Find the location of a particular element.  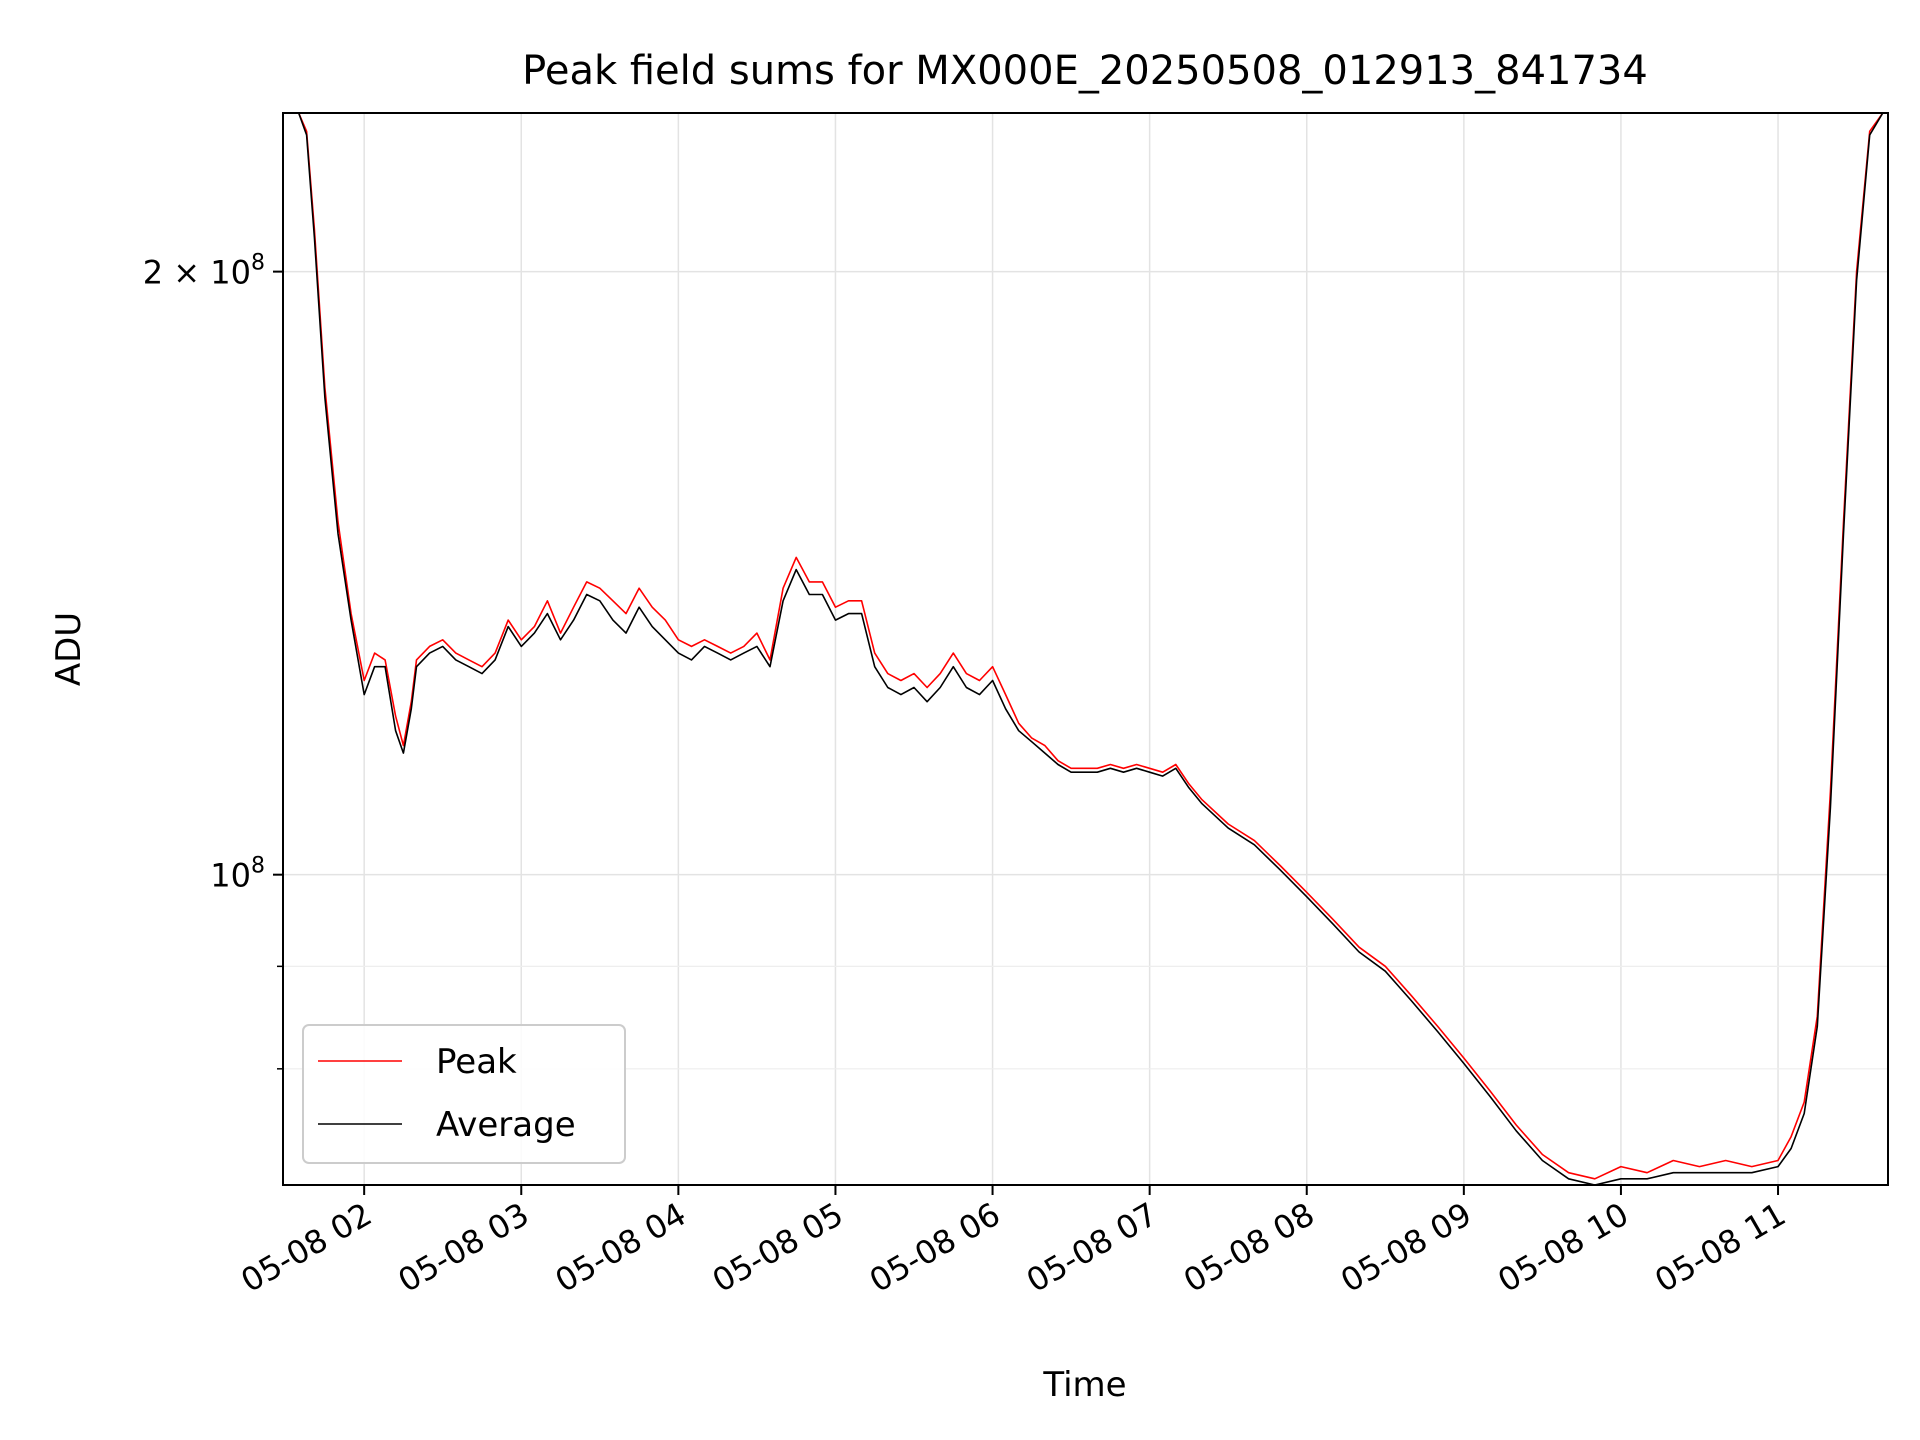

legend-label-peak: Peak is located at coordinates (476, 1062).